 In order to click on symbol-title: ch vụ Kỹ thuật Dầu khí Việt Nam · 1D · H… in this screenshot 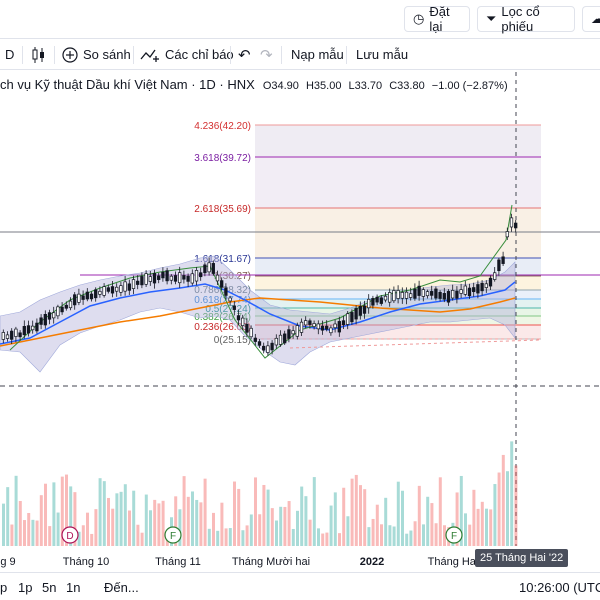, I will do `click(127, 84)`.